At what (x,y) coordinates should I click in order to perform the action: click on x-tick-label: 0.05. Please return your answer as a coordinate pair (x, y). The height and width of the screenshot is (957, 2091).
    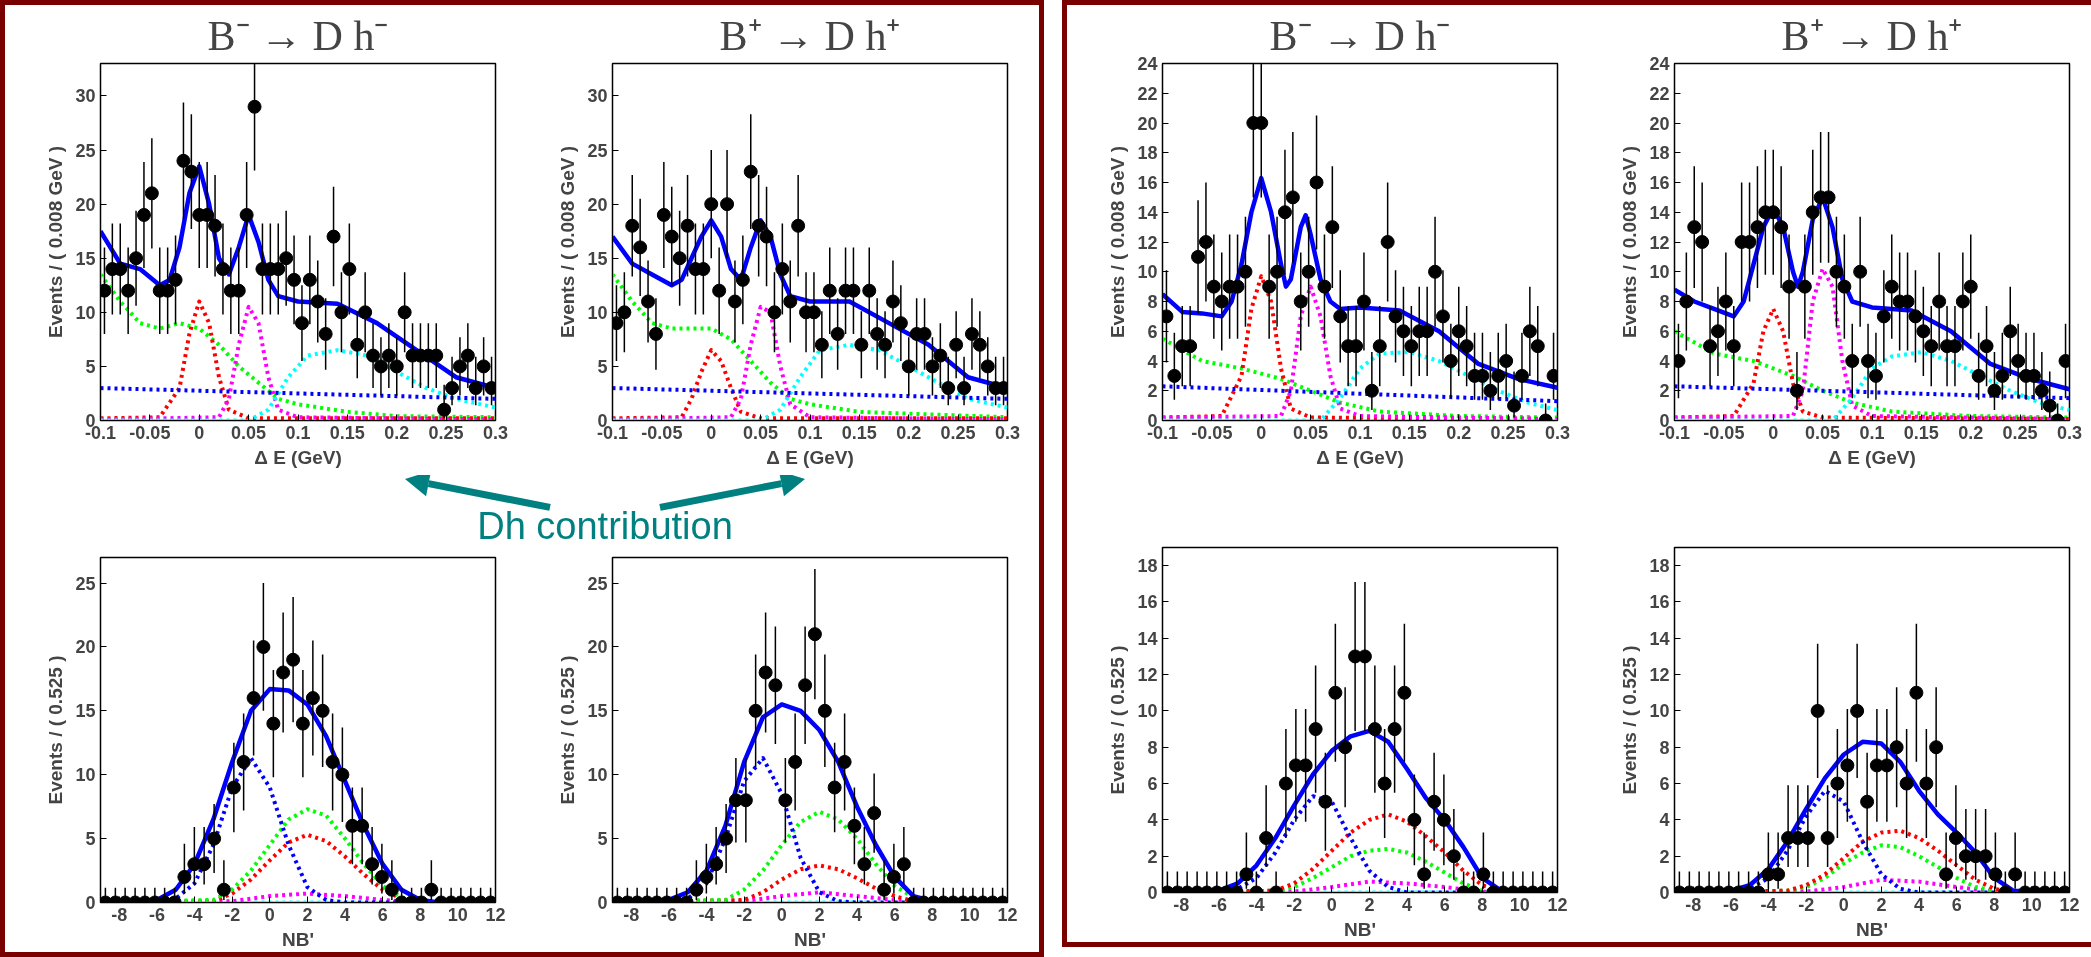
    Looking at the image, I should click on (761, 432).